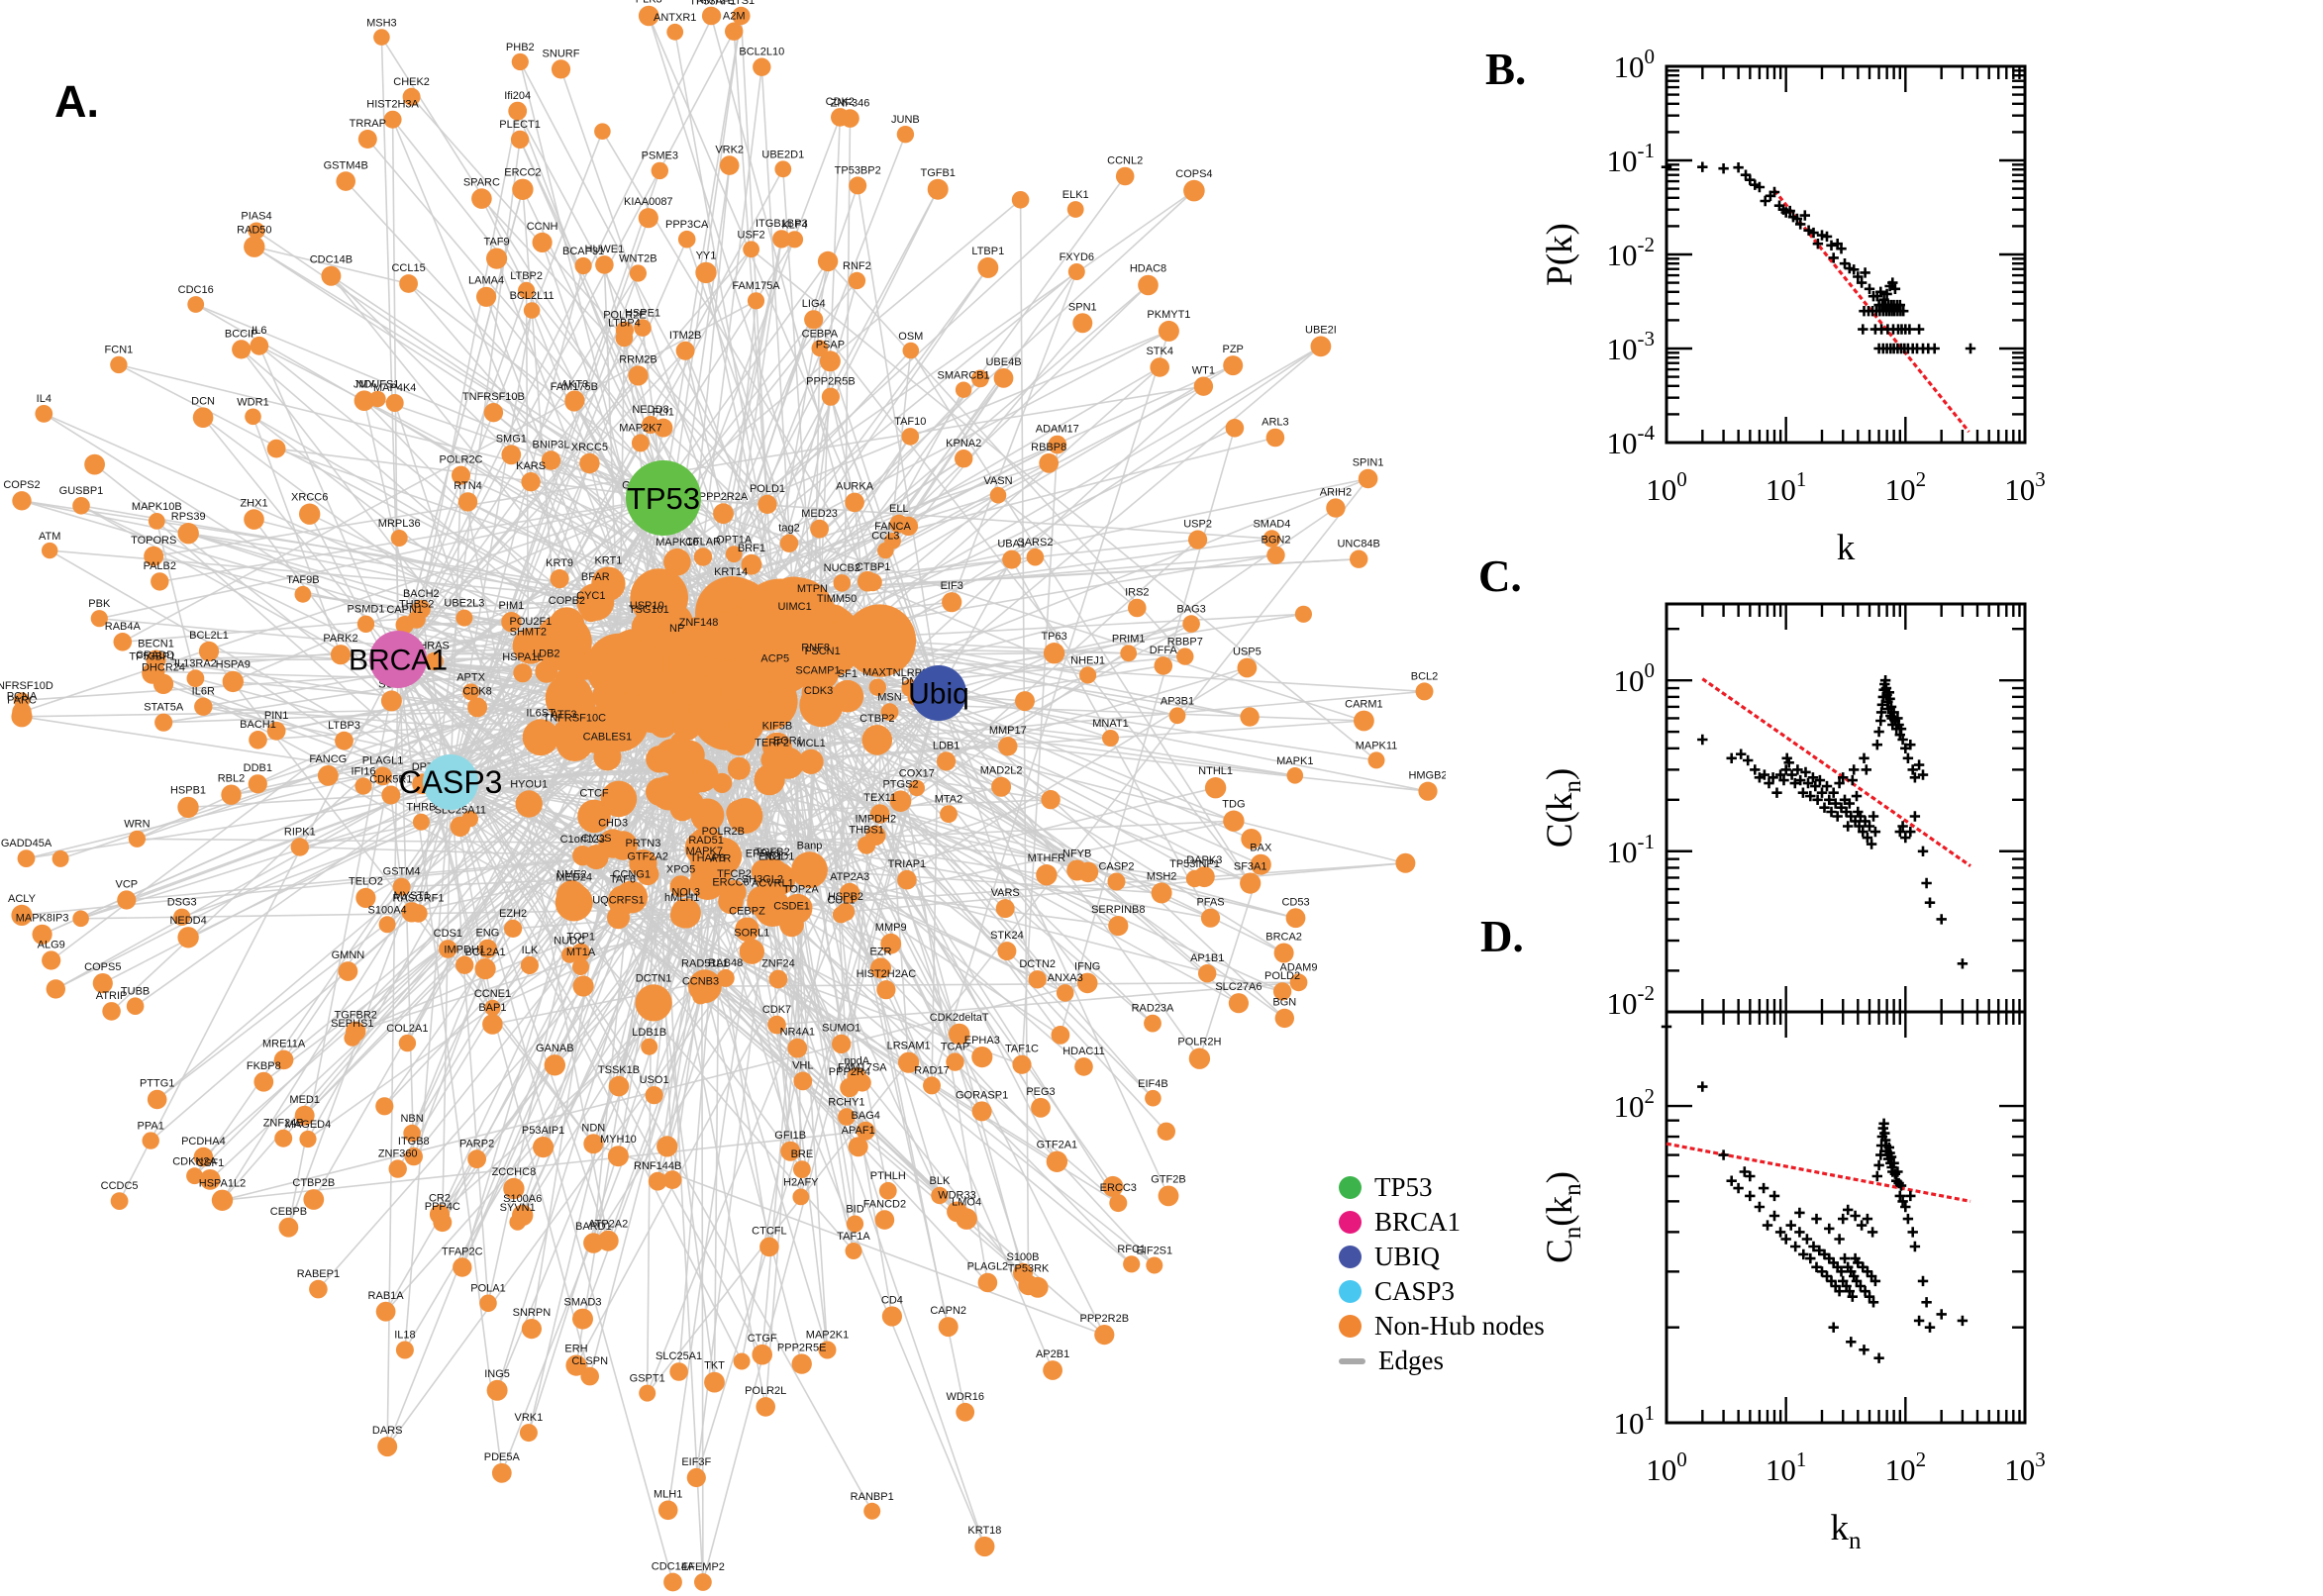  I want to click on gene-label: CHEK2, so click(411, 82).